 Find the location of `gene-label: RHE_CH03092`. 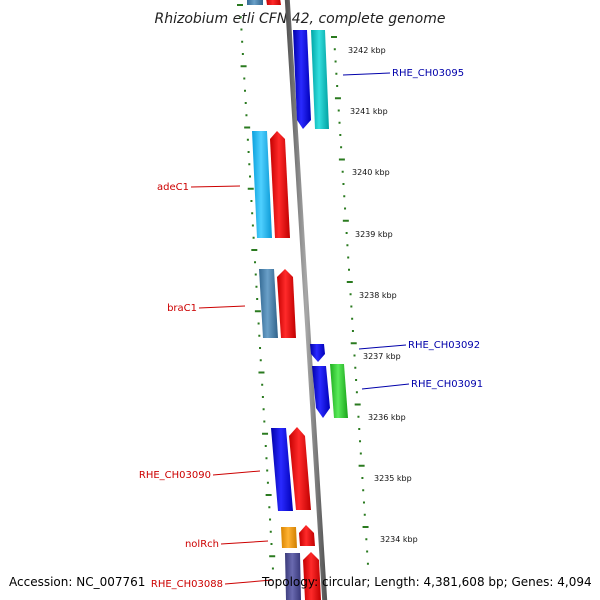

gene-label: RHE_CH03092 is located at coordinates (444, 345).